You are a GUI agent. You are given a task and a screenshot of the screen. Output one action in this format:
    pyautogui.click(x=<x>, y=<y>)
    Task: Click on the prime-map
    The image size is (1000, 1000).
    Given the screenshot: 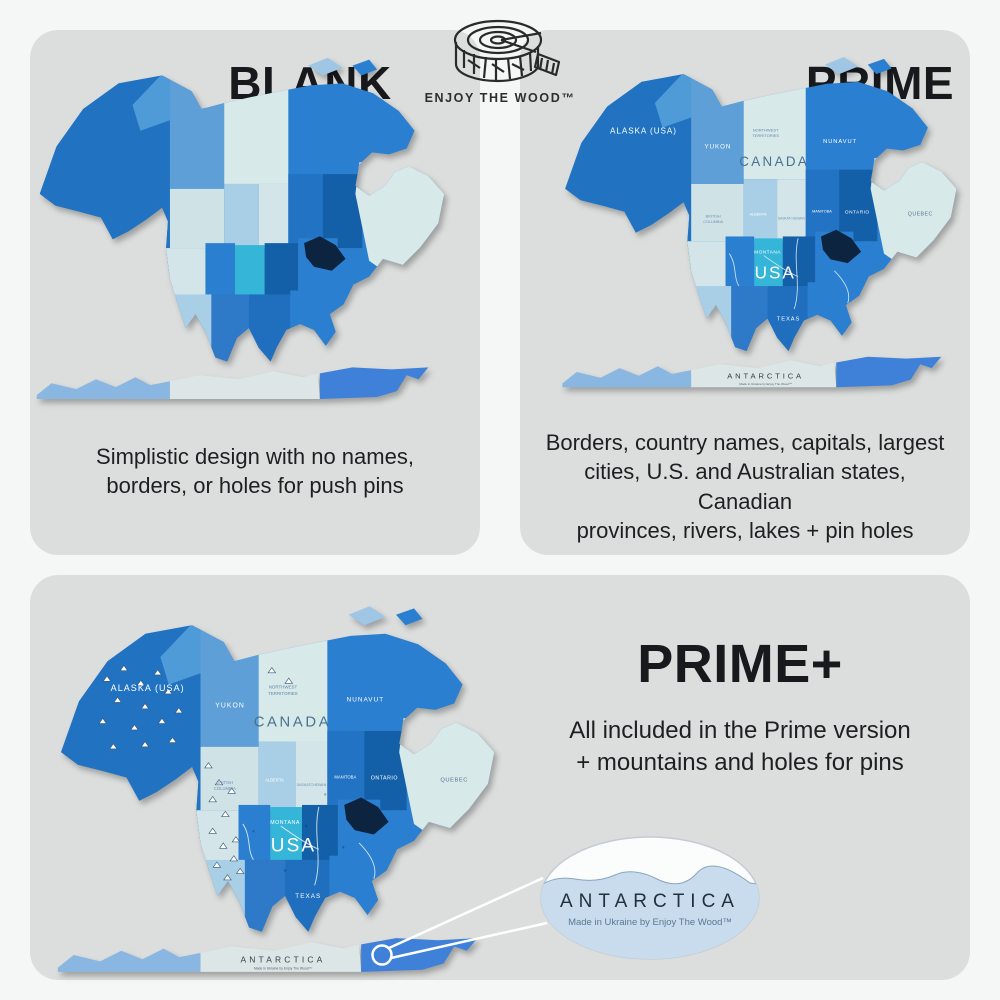 What is the action you would take?
    pyautogui.click(x=758, y=212)
    